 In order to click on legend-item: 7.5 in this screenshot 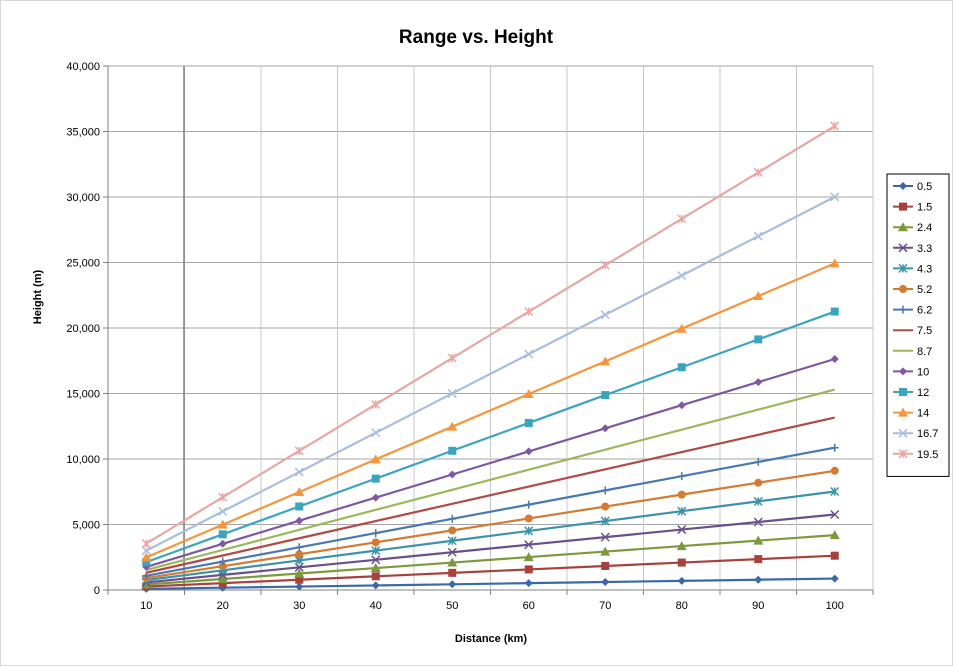, I will do `click(912, 331)`.